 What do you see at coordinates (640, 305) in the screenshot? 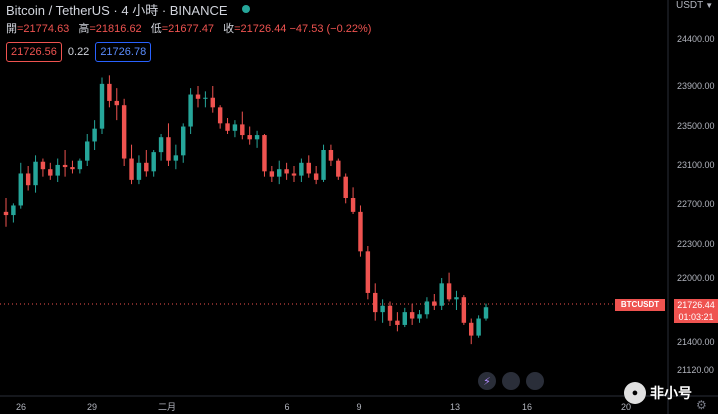
I see `symbol-price-tag: BTCUSDT` at bounding box center [640, 305].